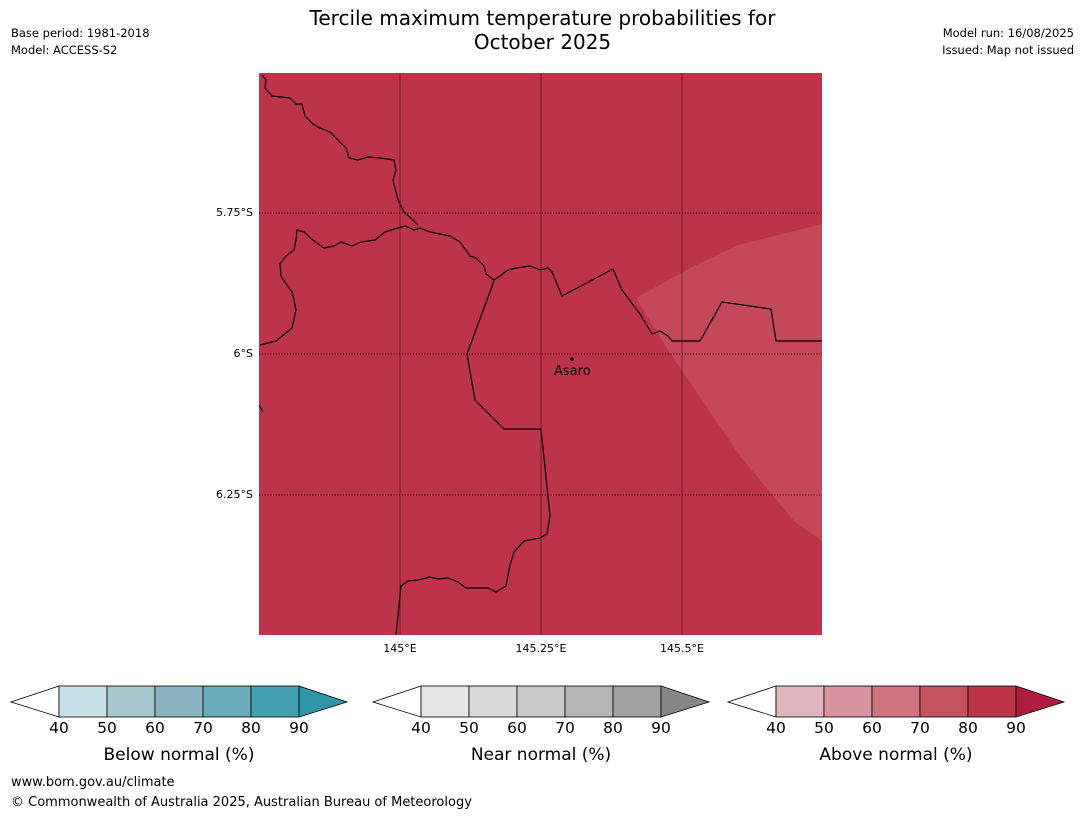  What do you see at coordinates (80, 33) in the screenshot?
I see `base-period-text: Base period: 1981-2018` at bounding box center [80, 33].